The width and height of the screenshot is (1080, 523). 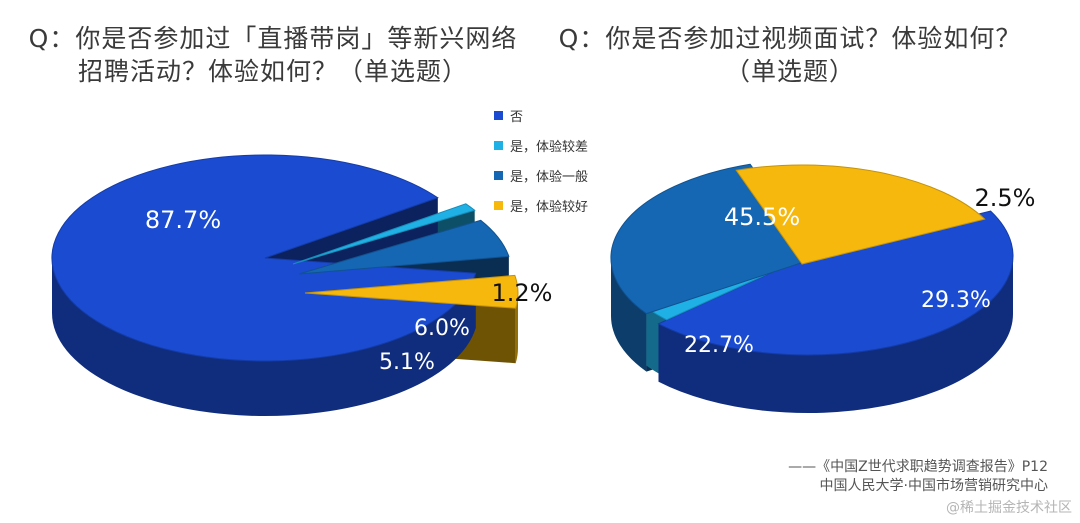 What do you see at coordinates (629, 315) in the screenshot?
I see `slice-side-ok` at bounding box center [629, 315].